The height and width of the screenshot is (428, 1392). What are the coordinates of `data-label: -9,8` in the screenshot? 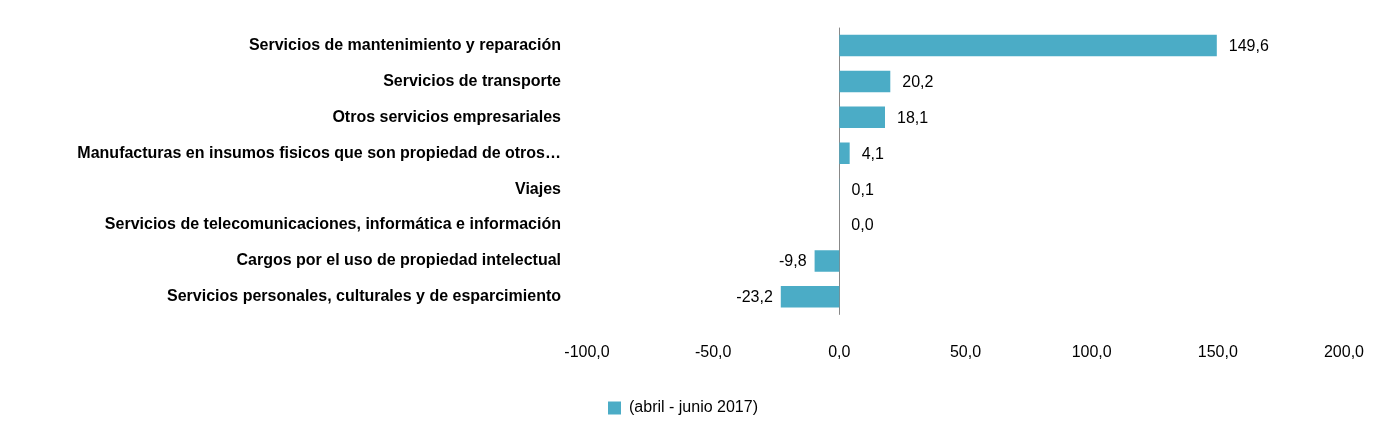 It's located at (793, 261).